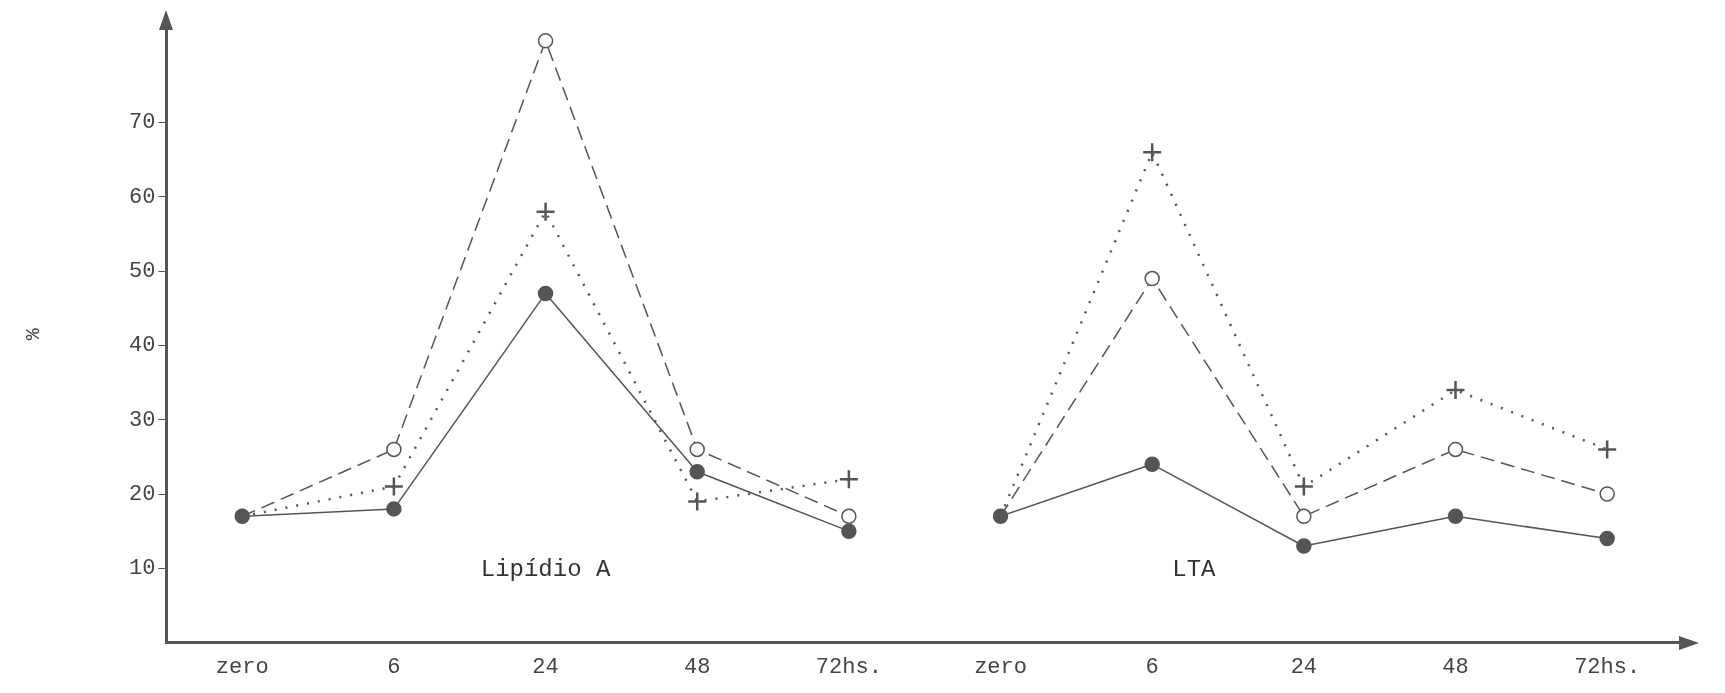  What do you see at coordinates (142, 123) in the screenshot?
I see `y-tick-label: 70` at bounding box center [142, 123].